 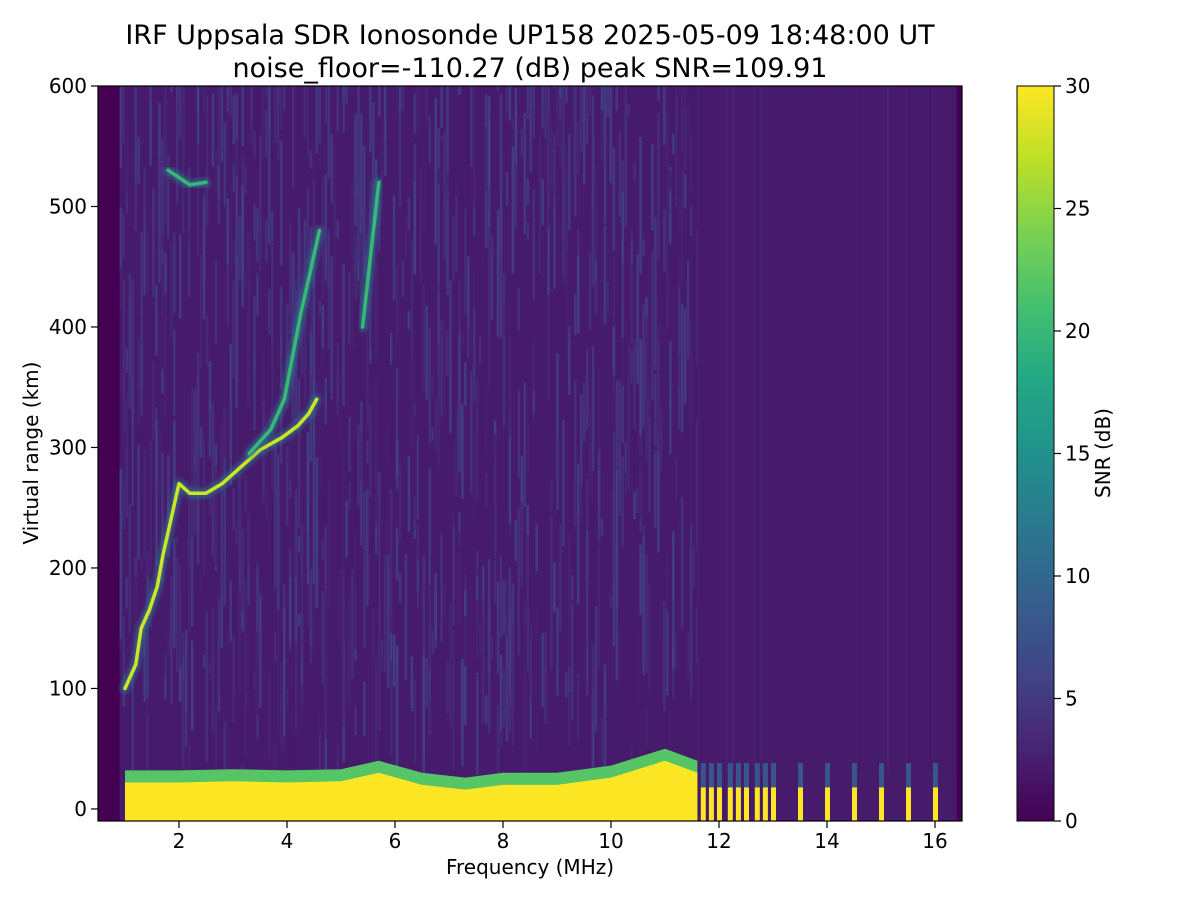 What do you see at coordinates (1071, 699) in the screenshot?
I see `colorbar-tick-label: 5` at bounding box center [1071, 699].